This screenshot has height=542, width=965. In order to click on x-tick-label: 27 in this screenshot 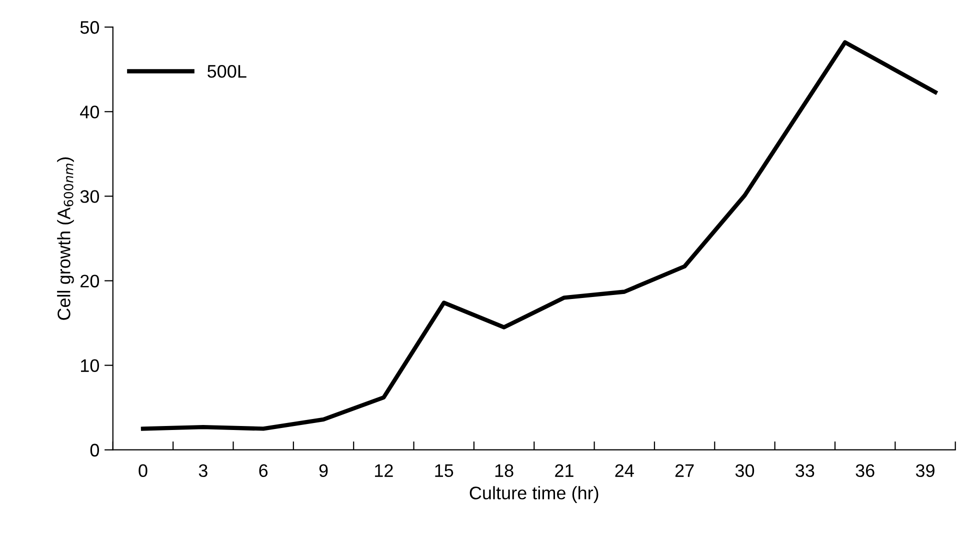, I will do `click(684, 470)`.